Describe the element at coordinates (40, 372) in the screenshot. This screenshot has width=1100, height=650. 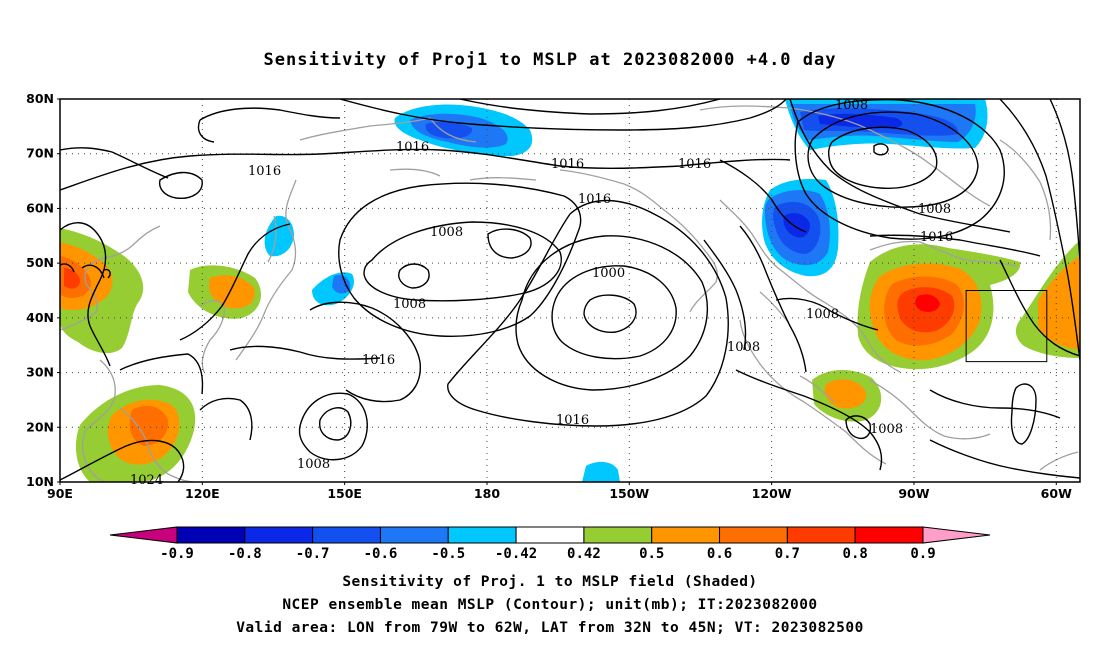
I see `lat-label: 30N` at that location.